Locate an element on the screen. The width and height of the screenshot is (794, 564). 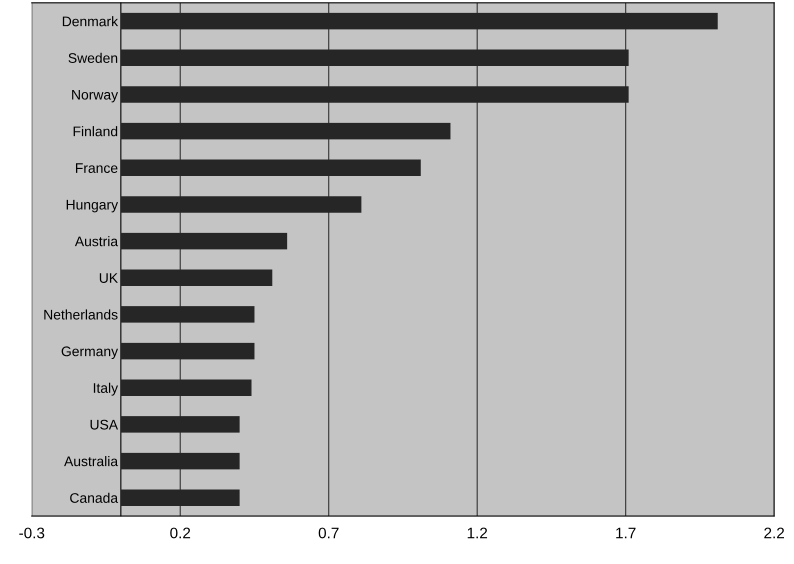
x-tick-label: 2.2 is located at coordinates (774, 533).